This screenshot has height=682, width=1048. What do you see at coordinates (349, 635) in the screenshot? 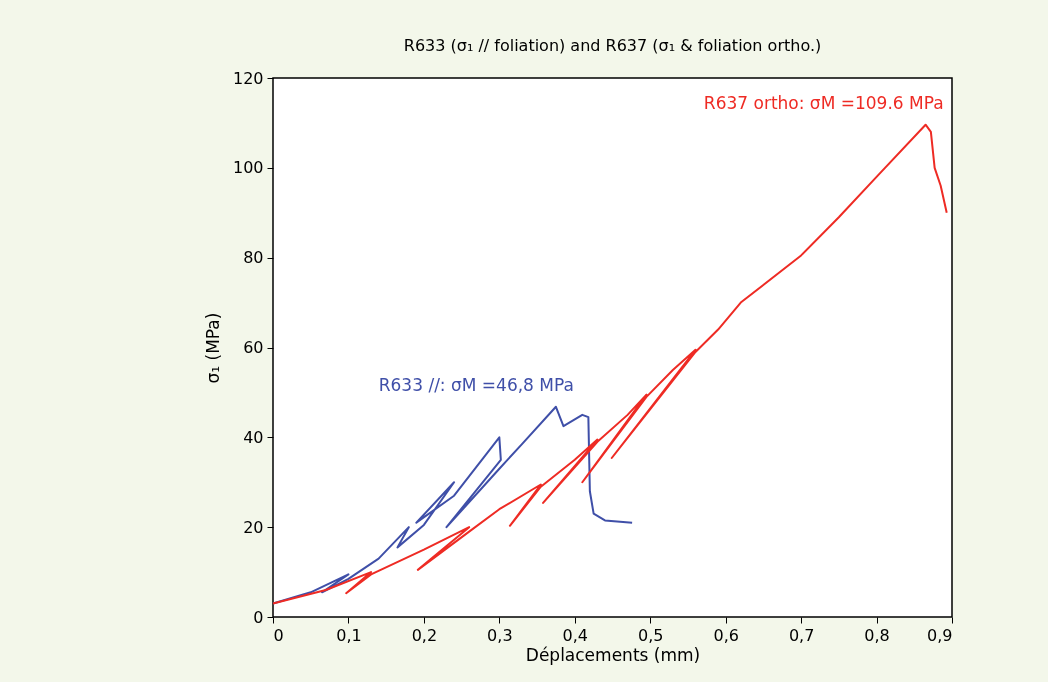
I see `x-tick-label: 0,1` at bounding box center [349, 635].